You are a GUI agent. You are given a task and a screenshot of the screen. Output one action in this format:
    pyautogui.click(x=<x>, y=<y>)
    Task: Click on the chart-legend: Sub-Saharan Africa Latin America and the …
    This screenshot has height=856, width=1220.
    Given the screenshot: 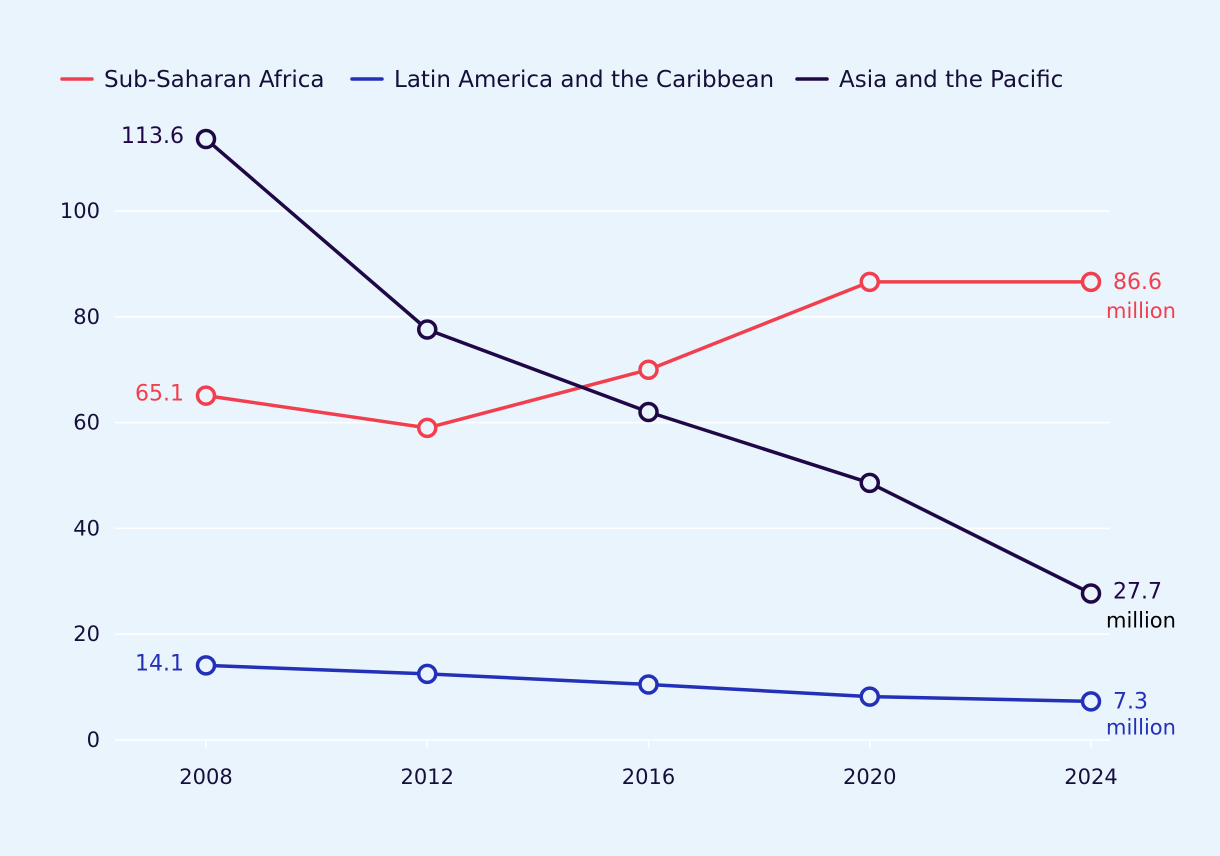 What is the action you would take?
    pyautogui.click(x=561, y=80)
    